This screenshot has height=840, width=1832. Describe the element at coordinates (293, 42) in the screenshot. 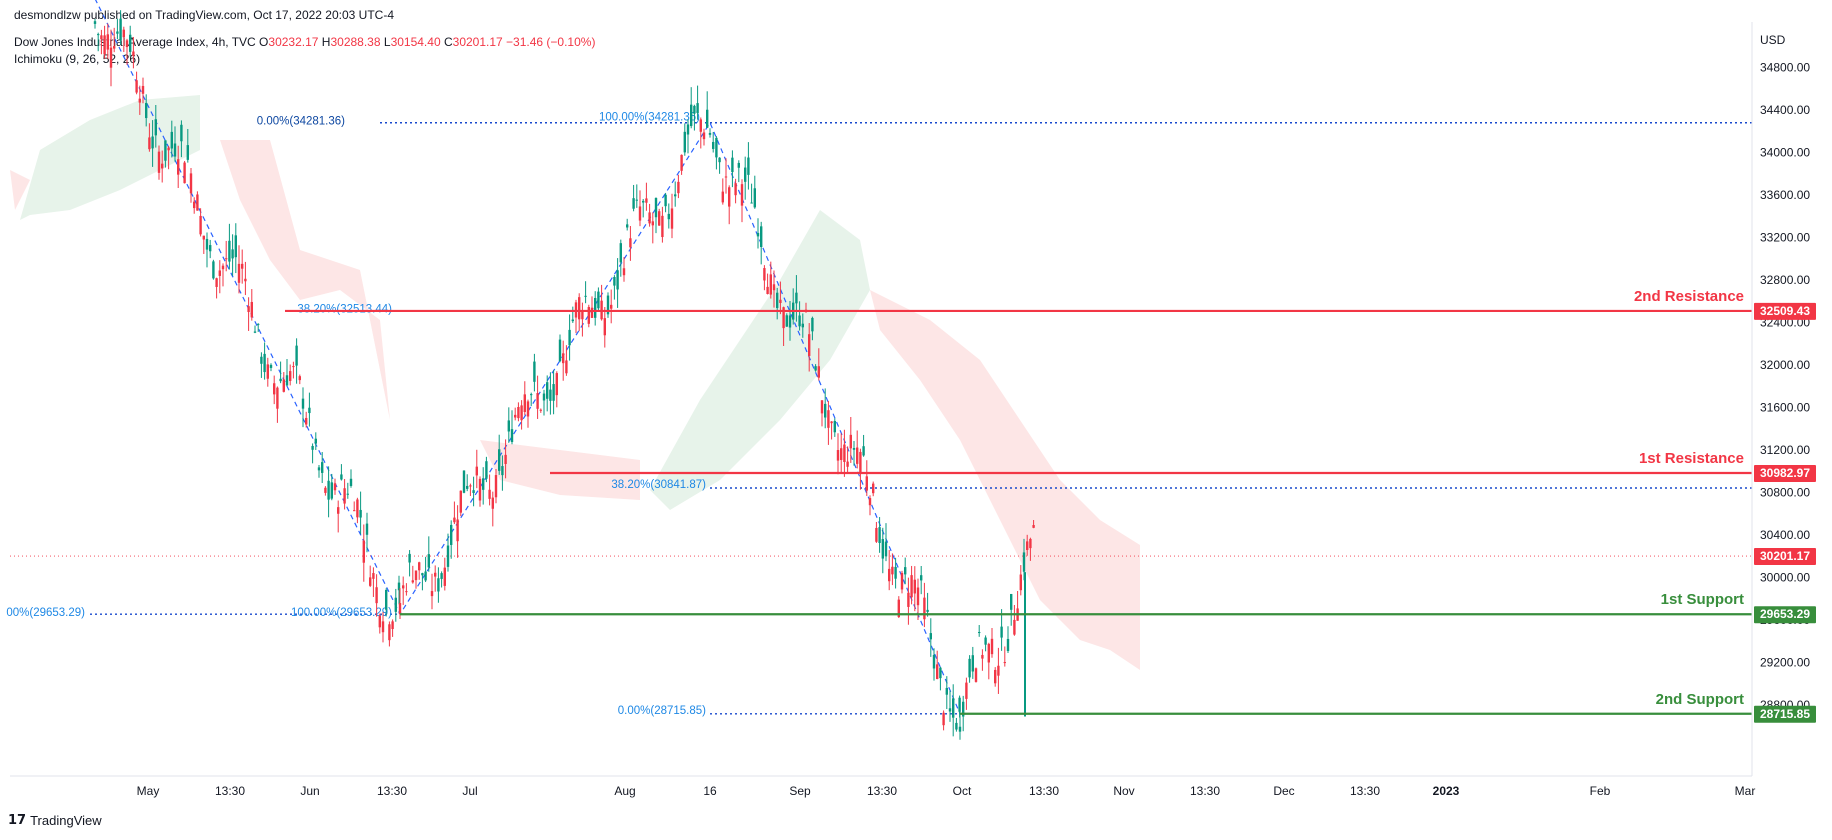

I see `open-value: 30232.17` at that location.